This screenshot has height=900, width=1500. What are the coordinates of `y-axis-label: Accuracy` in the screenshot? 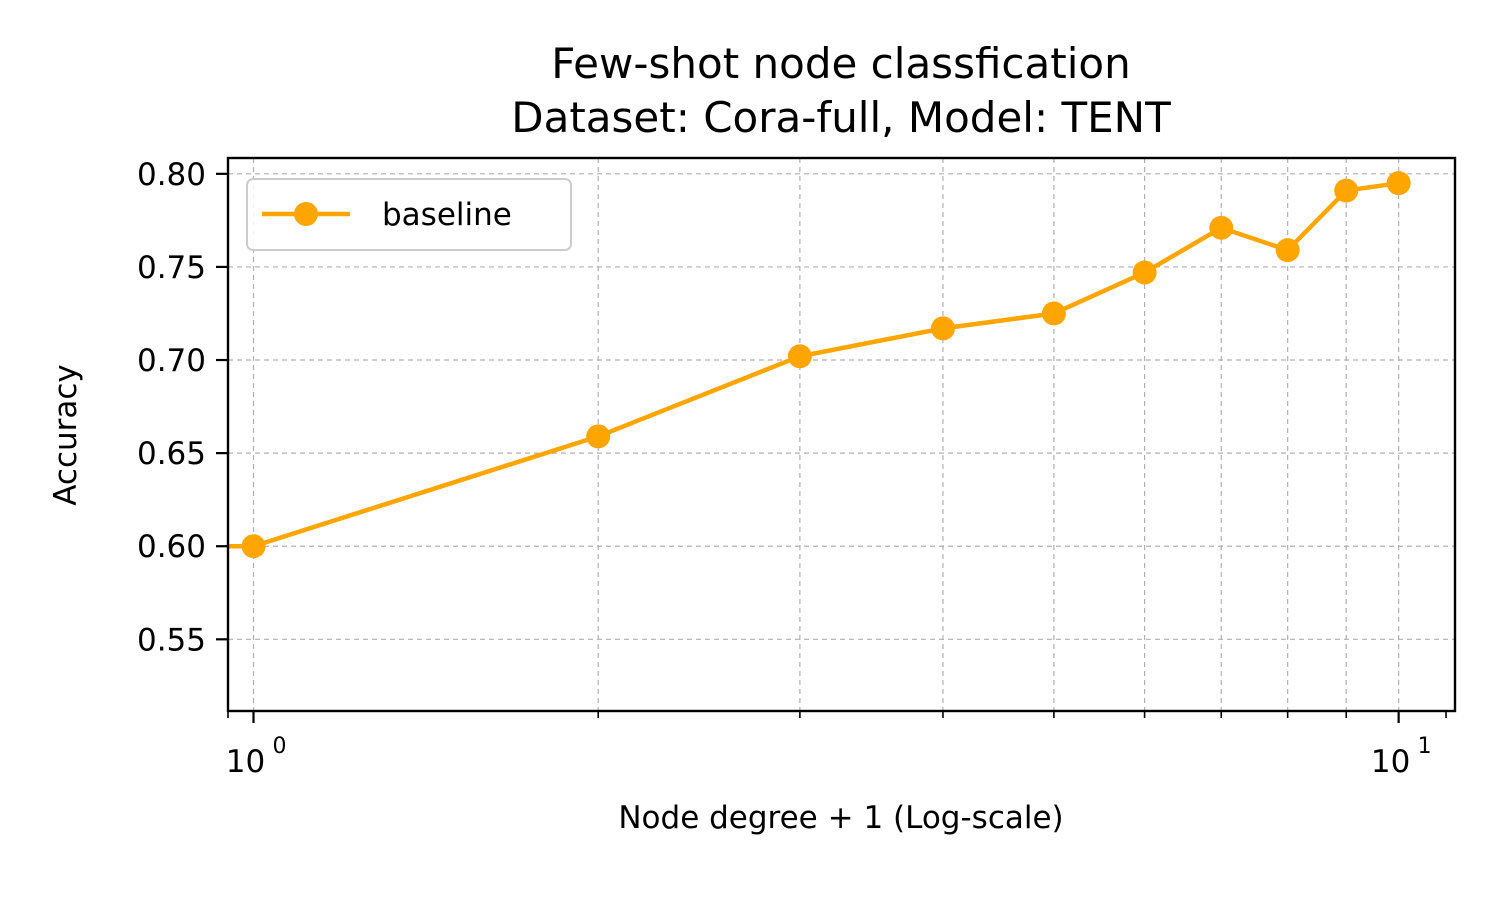 It's located at (66, 435).